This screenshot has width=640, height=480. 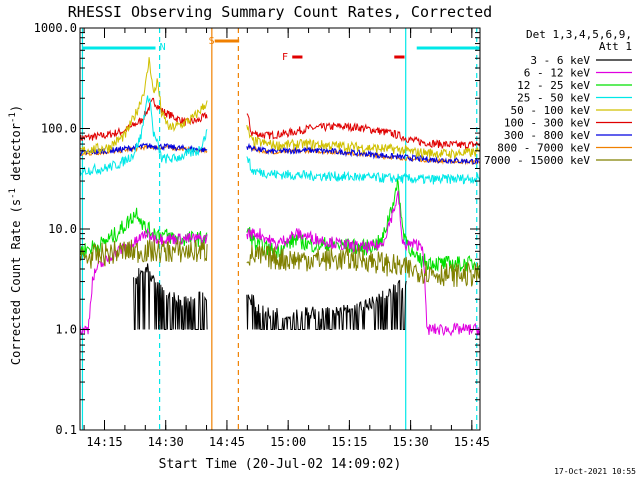 I want to click on y-tick-label-0: 1000.0, so click(x=55, y=28).